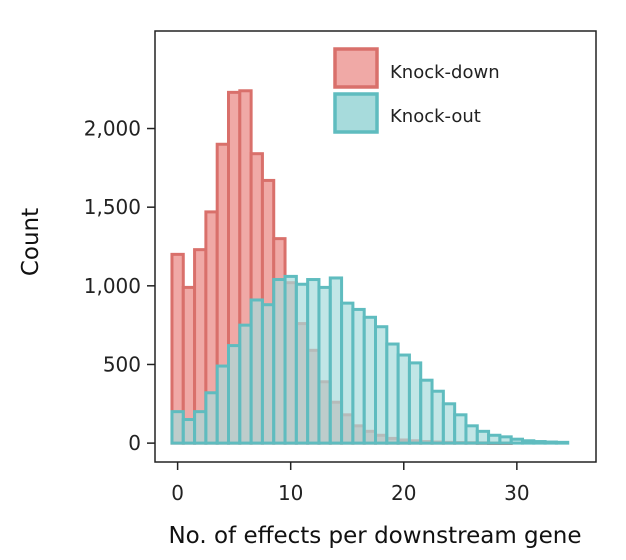 The width and height of the screenshot is (626, 560). Describe the element at coordinates (112, 286) in the screenshot. I see `y-tick-label: 1,000` at that location.